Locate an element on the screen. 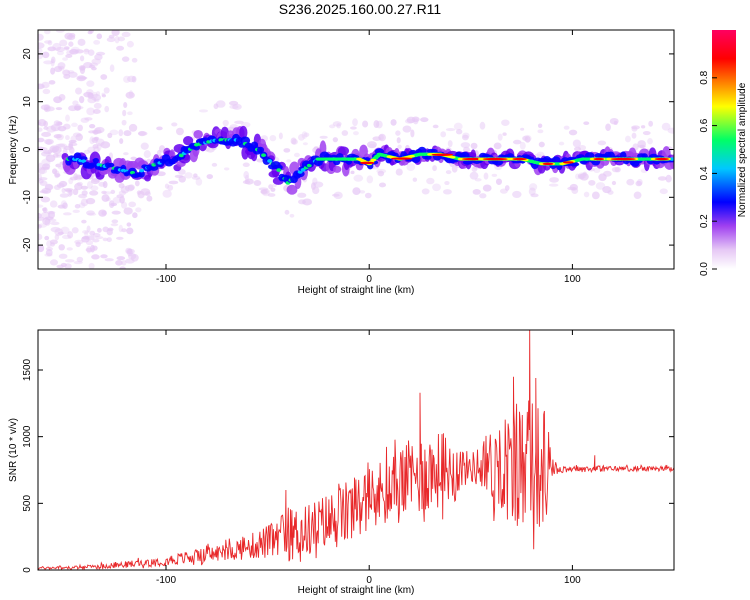 The image size is (750, 600). y-tick-label: 10 is located at coordinates (27, 102).